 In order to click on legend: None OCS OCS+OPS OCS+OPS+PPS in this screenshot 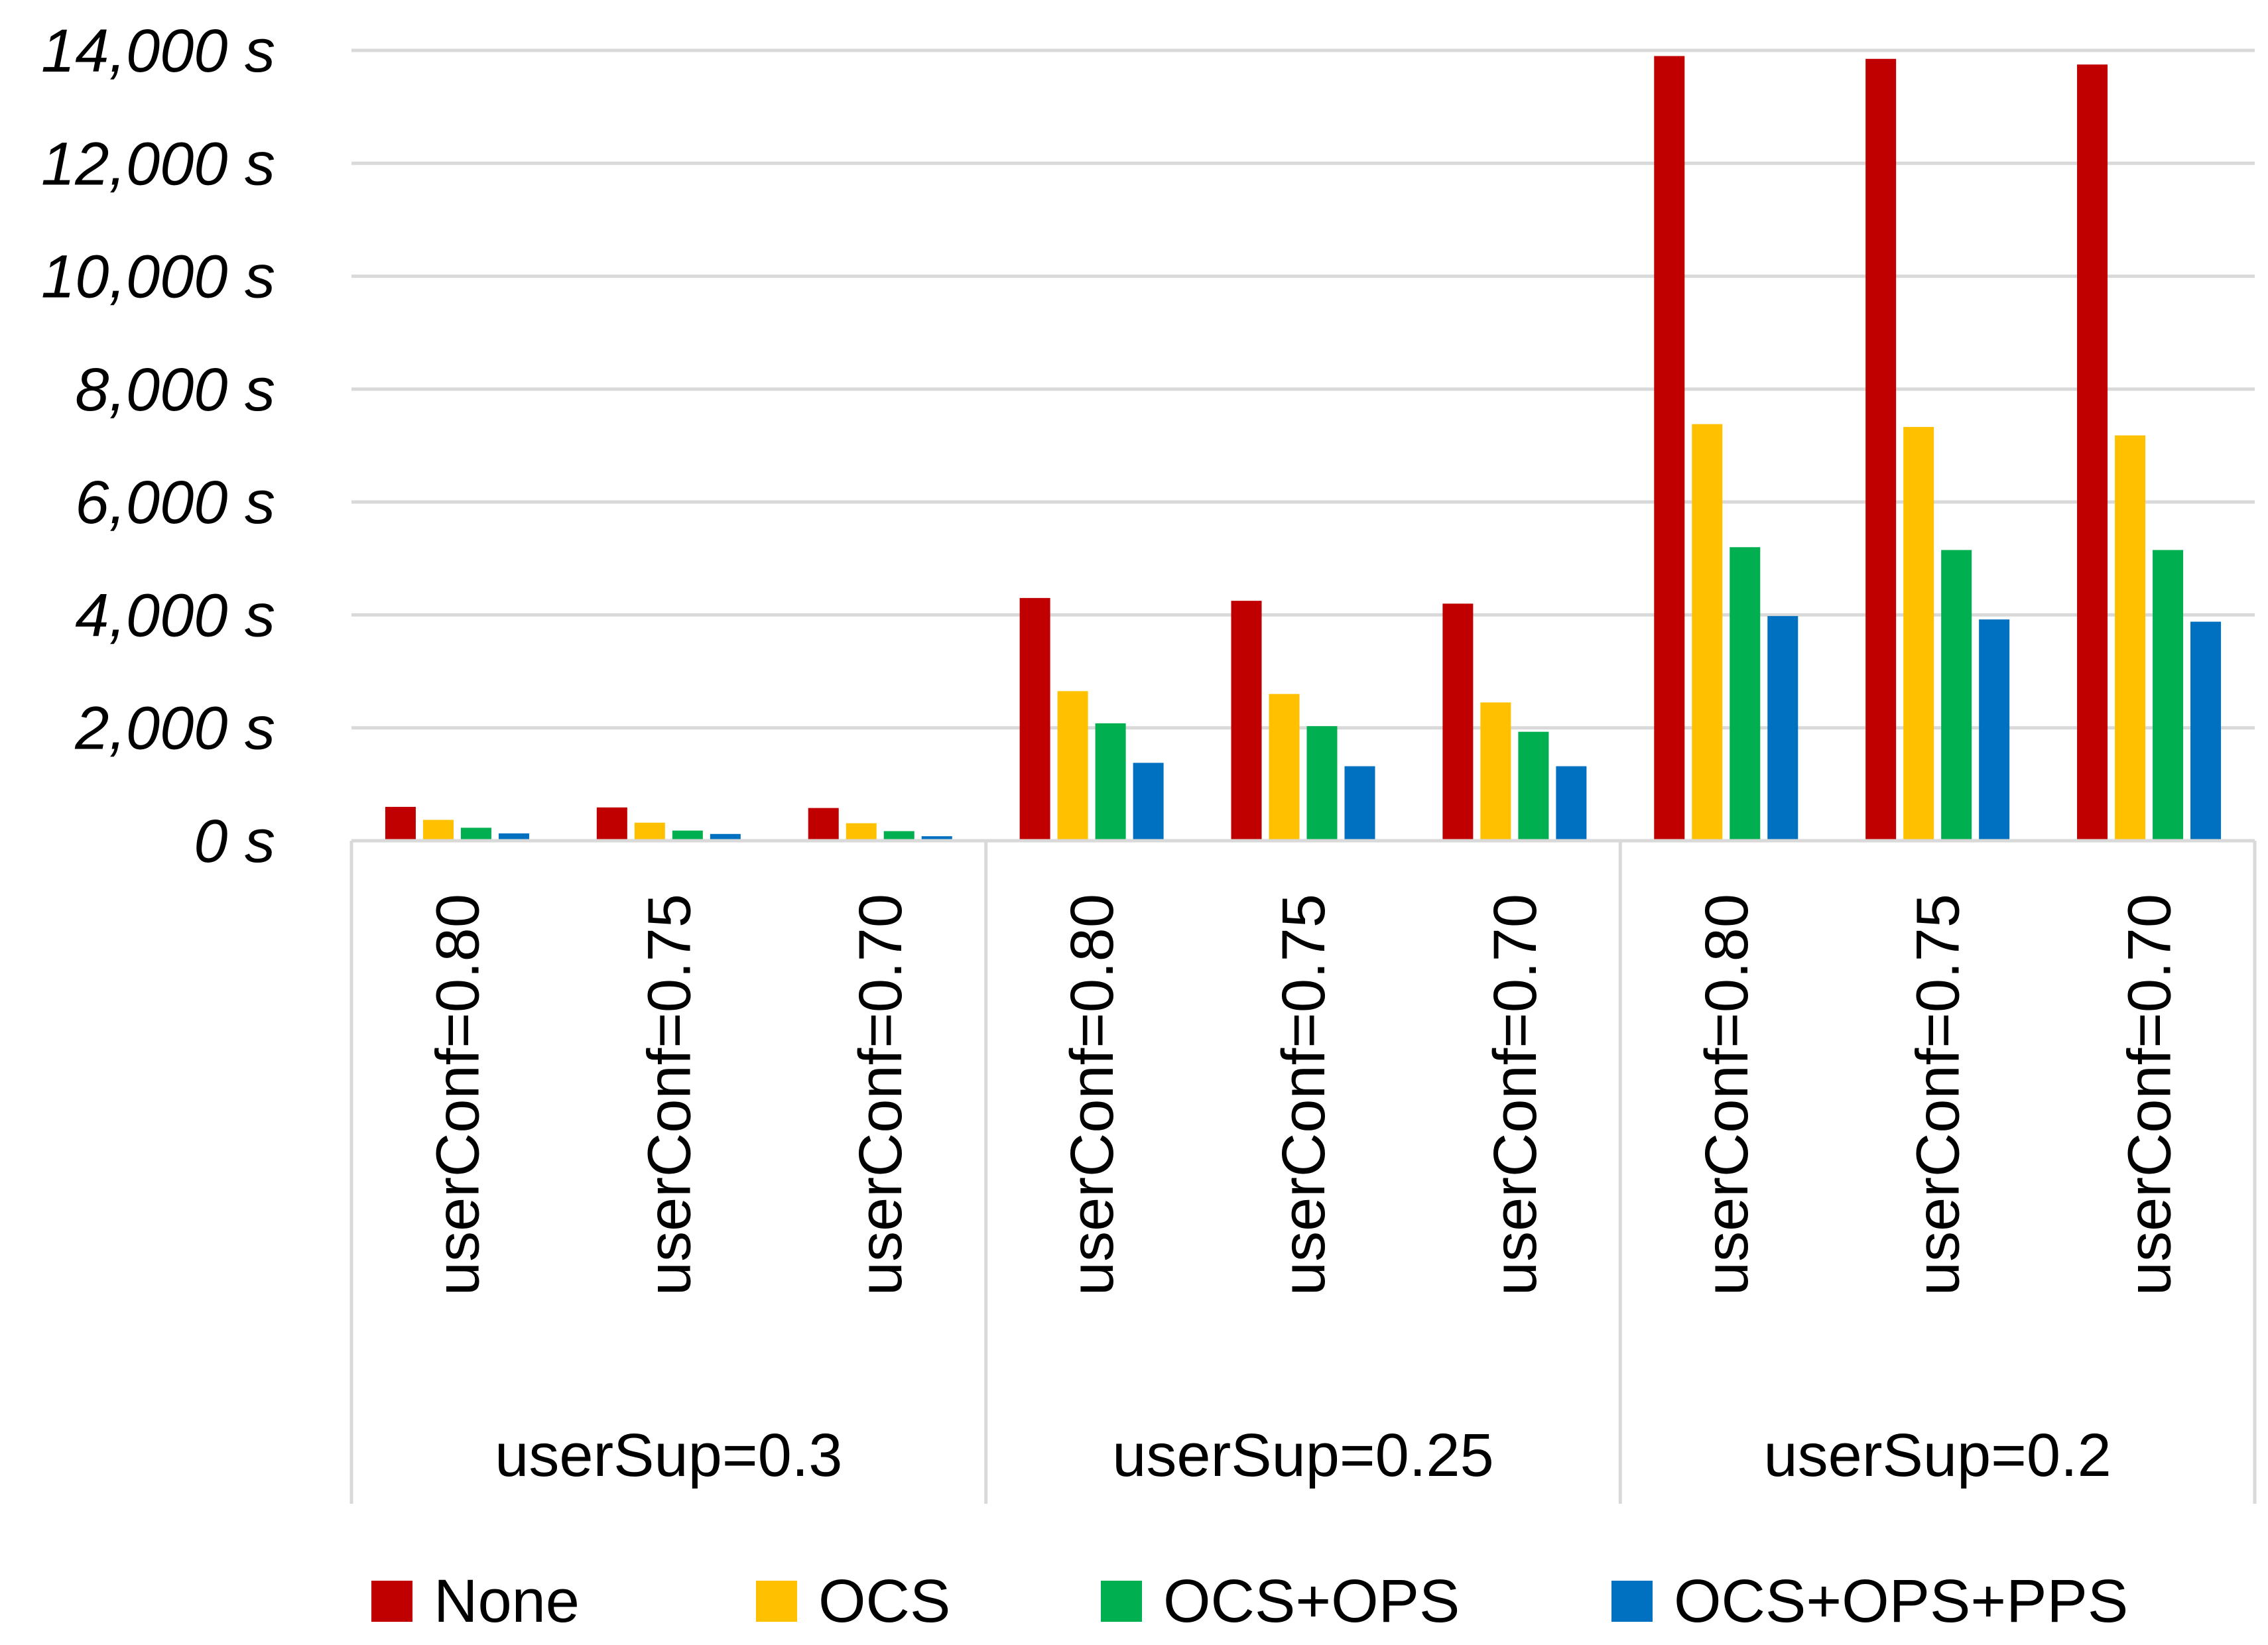, I will do `click(1249, 1601)`.